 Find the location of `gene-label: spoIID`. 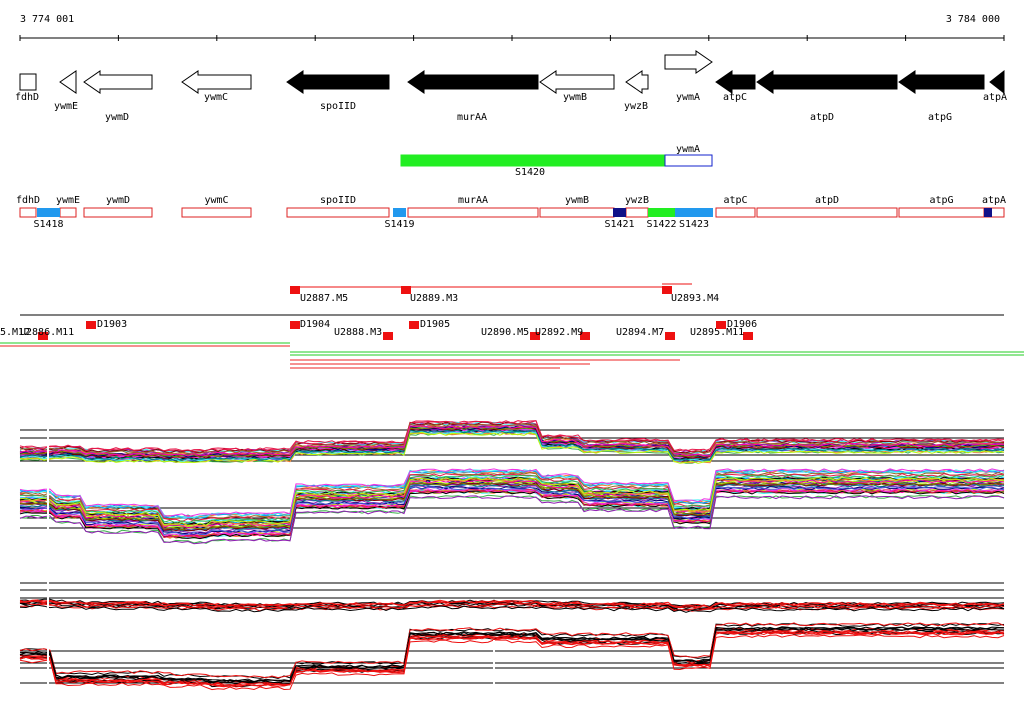

gene-label: spoIID is located at coordinates (338, 106).